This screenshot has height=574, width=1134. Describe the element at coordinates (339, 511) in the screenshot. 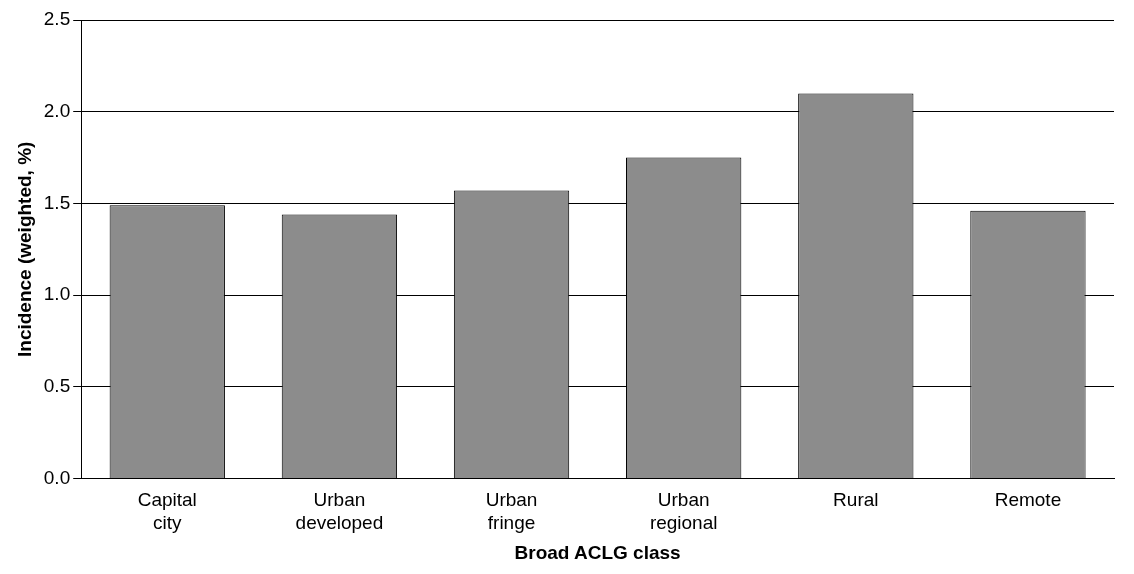

I see `x-tick-label: Urban developed` at that location.